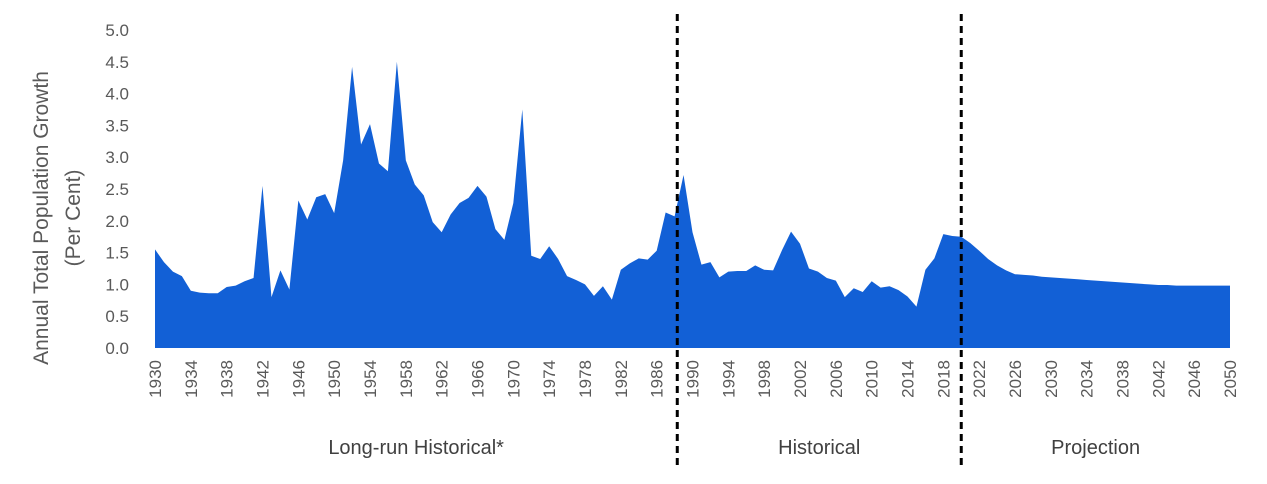  I want to click on x-tick-label: 2046, so click(1194, 379).